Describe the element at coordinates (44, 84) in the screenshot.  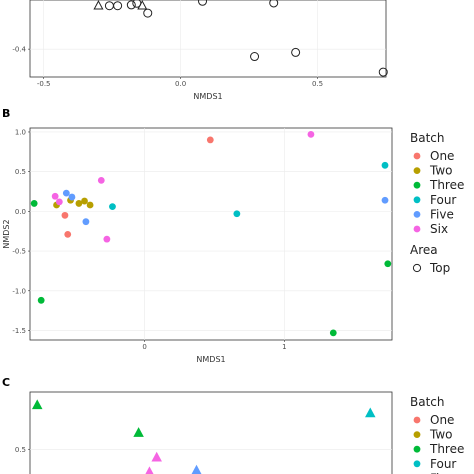
I see `x-tick-label: -0.5` at that location.